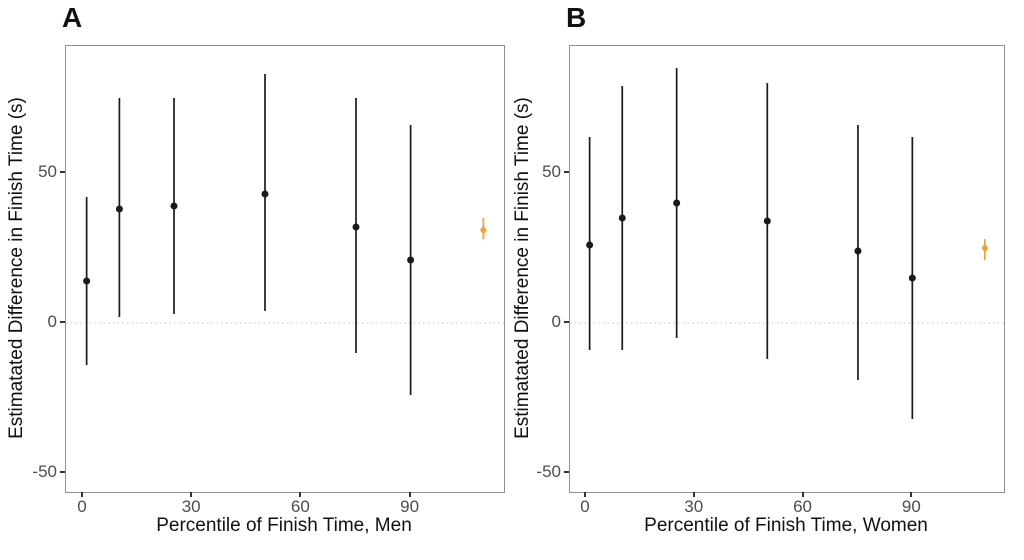 This screenshot has height=560, width=1024. Describe the element at coordinates (284, 525) in the screenshot. I see `x-axis-title: Percentile of Finish Time, Men` at that location.